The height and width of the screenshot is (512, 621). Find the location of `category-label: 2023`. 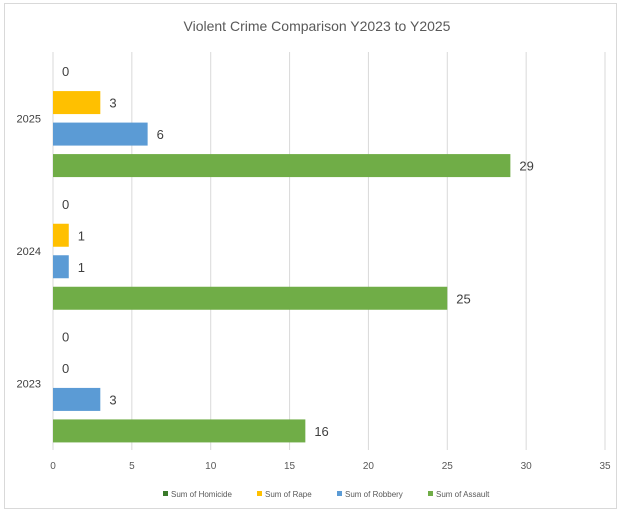

category-label: 2023 is located at coordinates (29, 385).